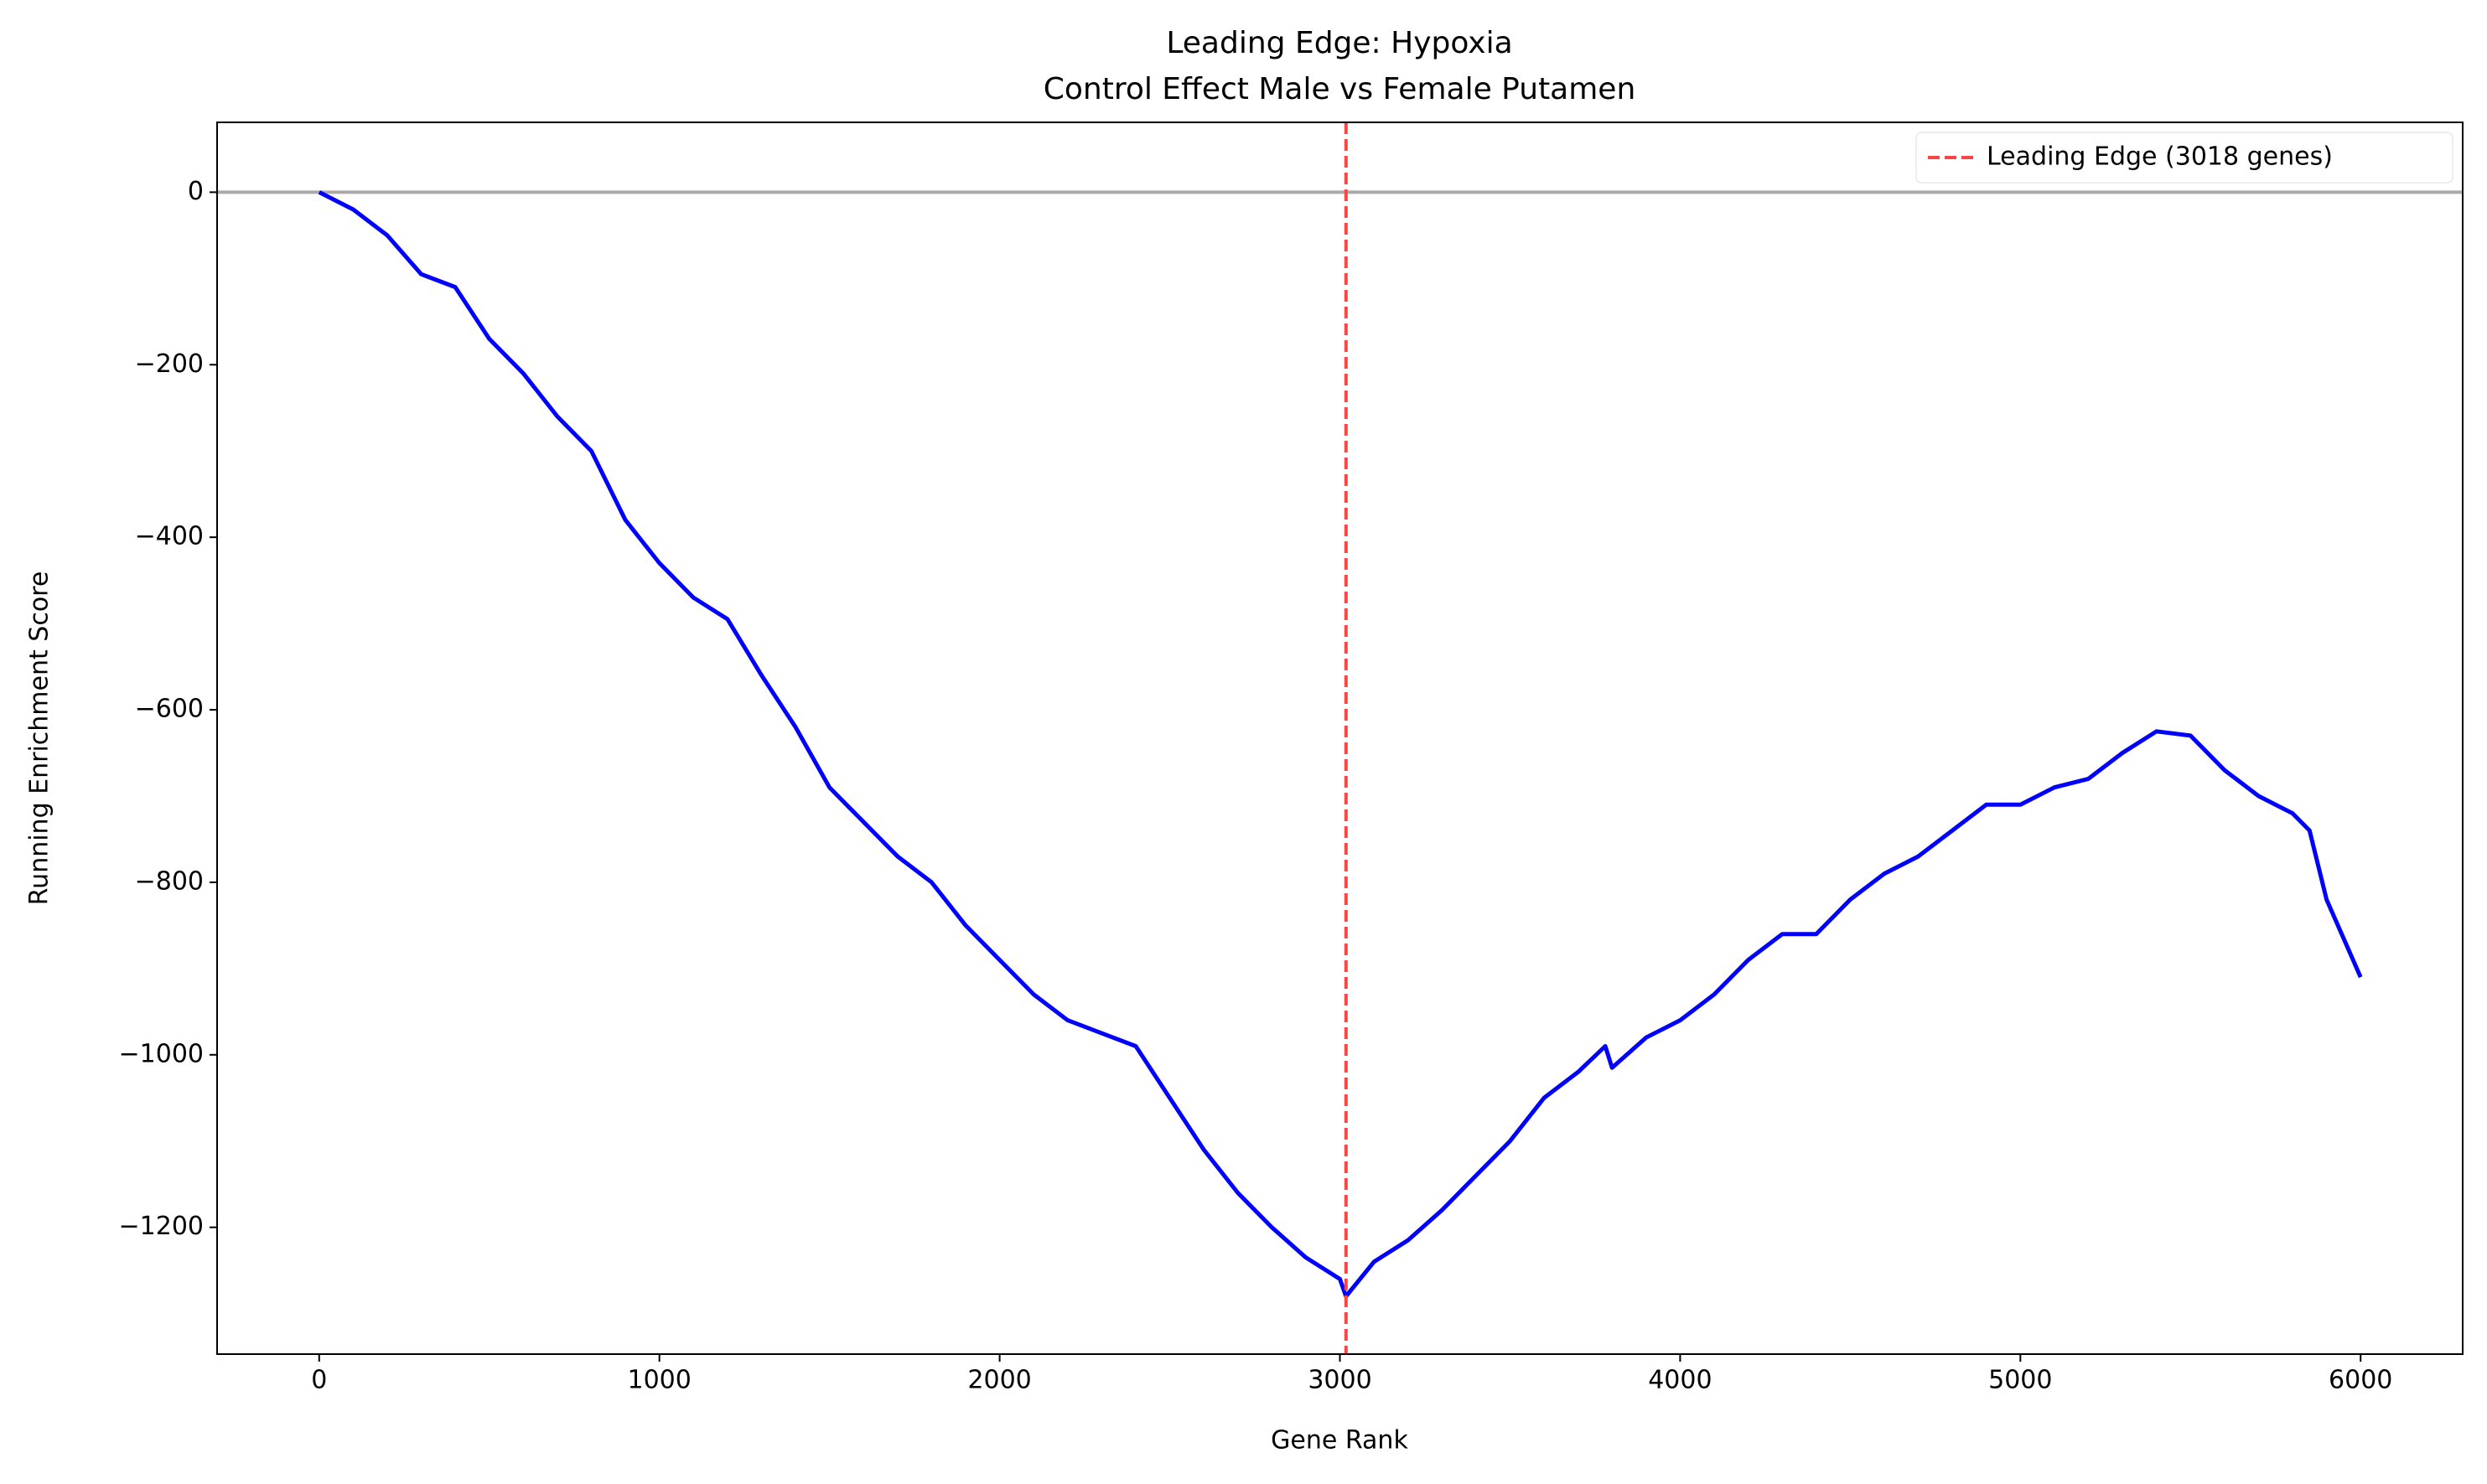 The height and width of the screenshot is (1484, 2487). What do you see at coordinates (2020, 1380) in the screenshot?
I see `x-tick-label: 5000` at bounding box center [2020, 1380].